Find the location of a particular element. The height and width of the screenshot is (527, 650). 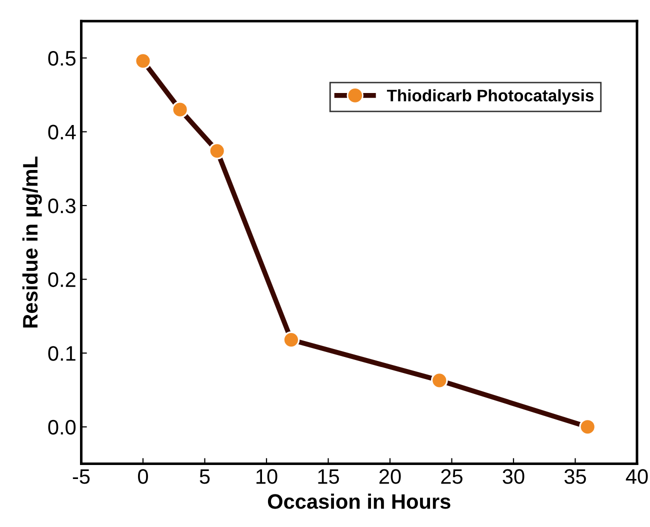

x-tick-label: 40 is located at coordinates (637, 476).